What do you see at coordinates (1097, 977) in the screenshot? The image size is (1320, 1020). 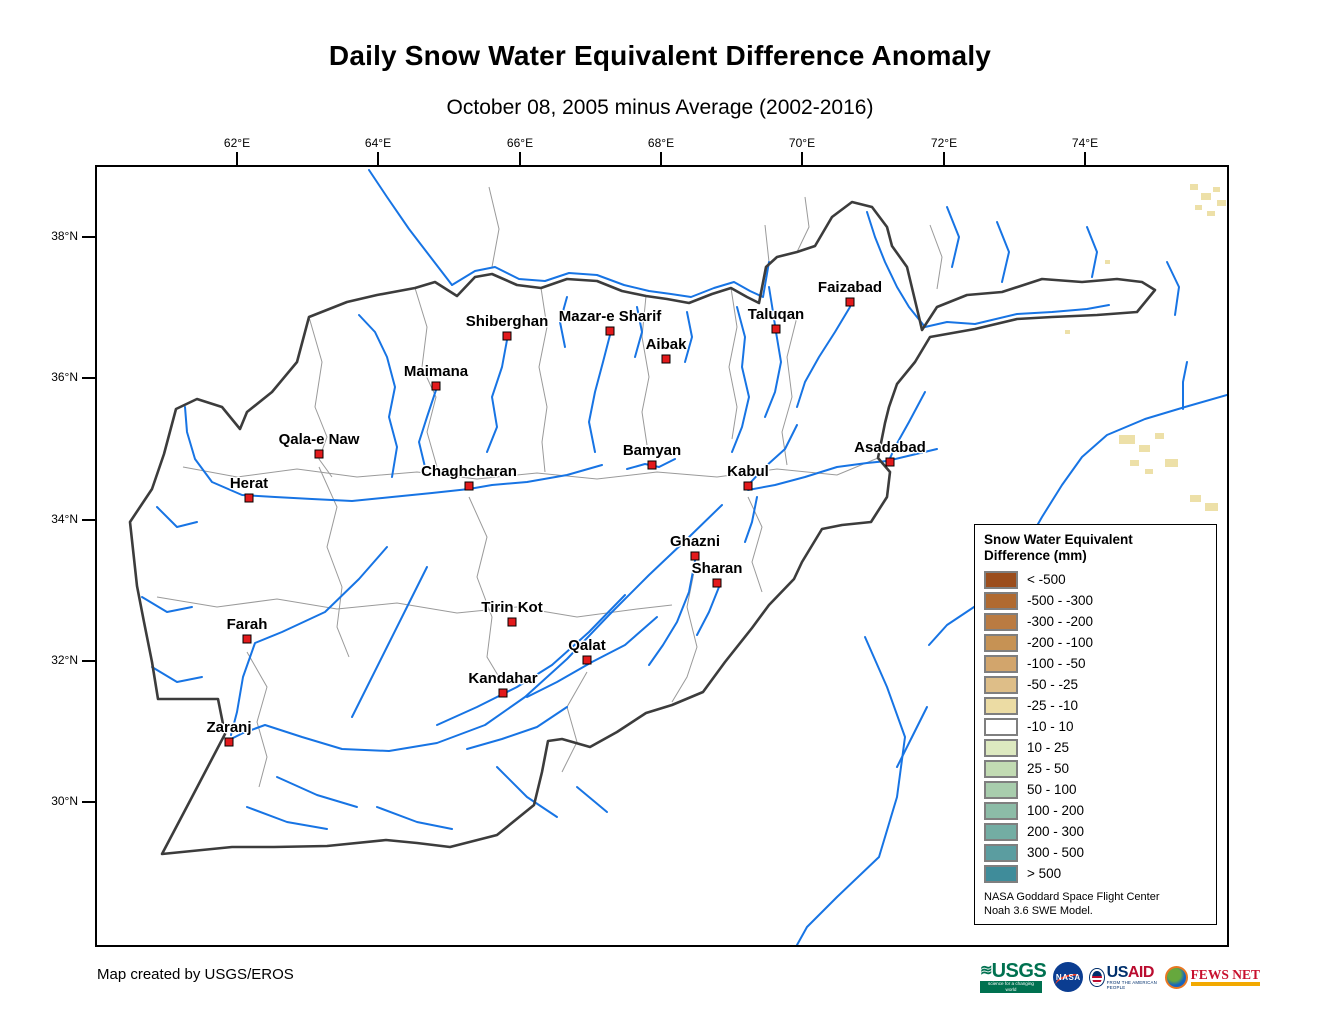 I see `usaid-seal-icon` at bounding box center [1097, 977].